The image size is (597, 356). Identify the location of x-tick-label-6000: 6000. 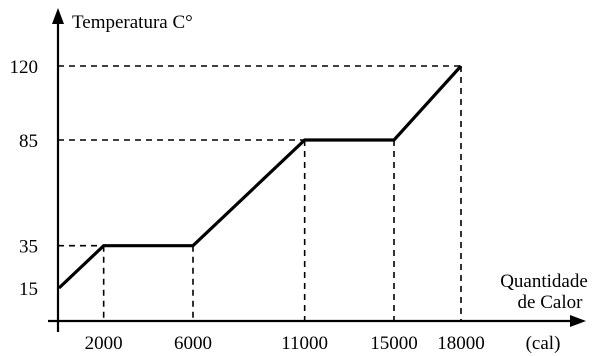
(193, 343).